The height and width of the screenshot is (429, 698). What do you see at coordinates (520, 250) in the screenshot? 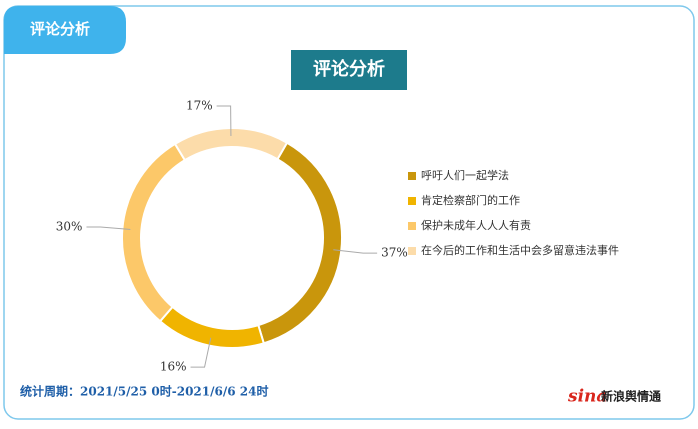
I see `legend-label: 在今后的工作和生活中会多留意违法事件` at bounding box center [520, 250].